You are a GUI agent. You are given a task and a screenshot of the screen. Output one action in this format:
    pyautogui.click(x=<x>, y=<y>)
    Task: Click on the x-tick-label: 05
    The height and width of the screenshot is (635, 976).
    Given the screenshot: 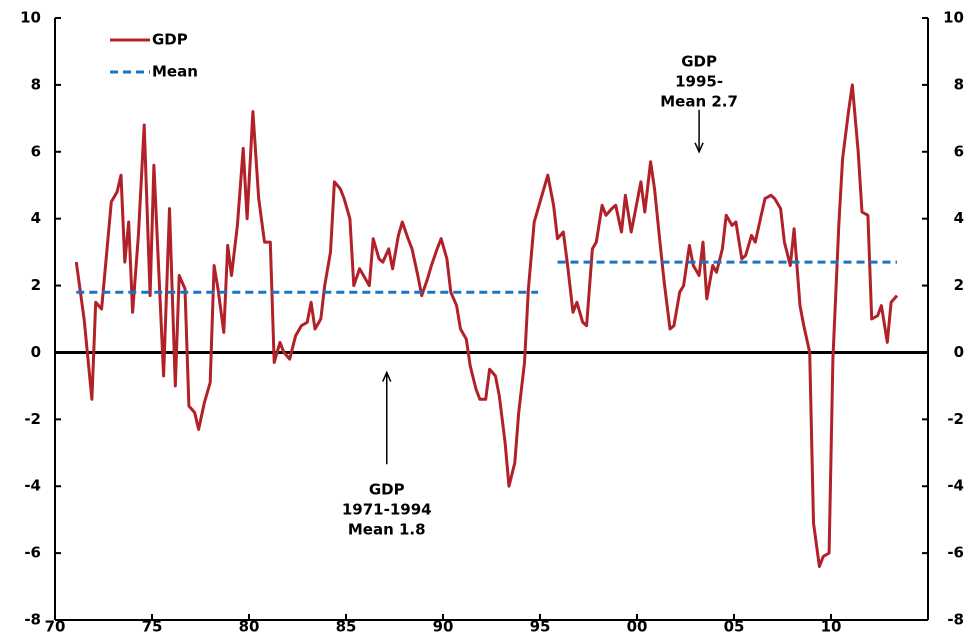 What is the action you would take?
    pyautogui.click(x=734, y=626)
    